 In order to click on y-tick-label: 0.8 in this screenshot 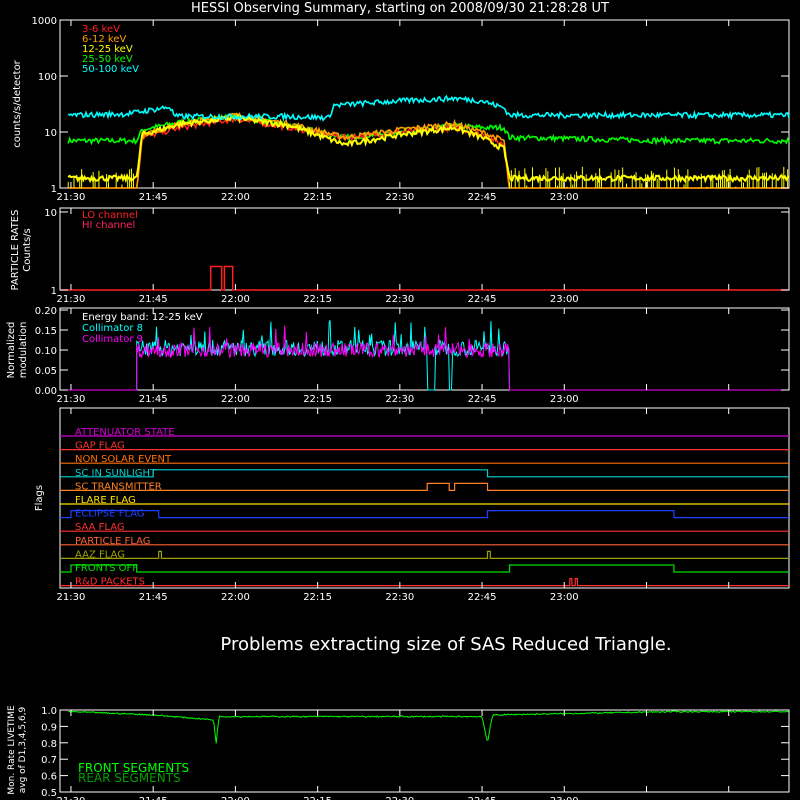, I will do `click(49, 744)`.